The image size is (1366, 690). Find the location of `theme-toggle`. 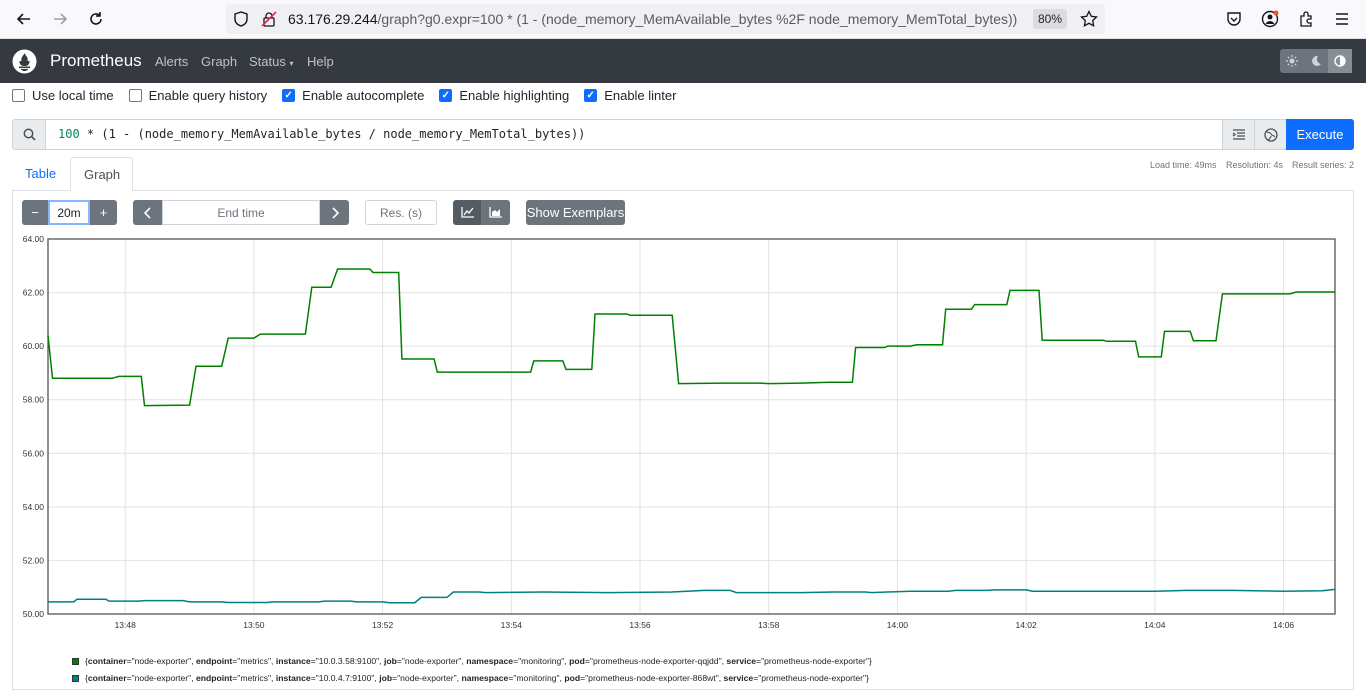

theme-toggle is located at coordinates (1316, 61).